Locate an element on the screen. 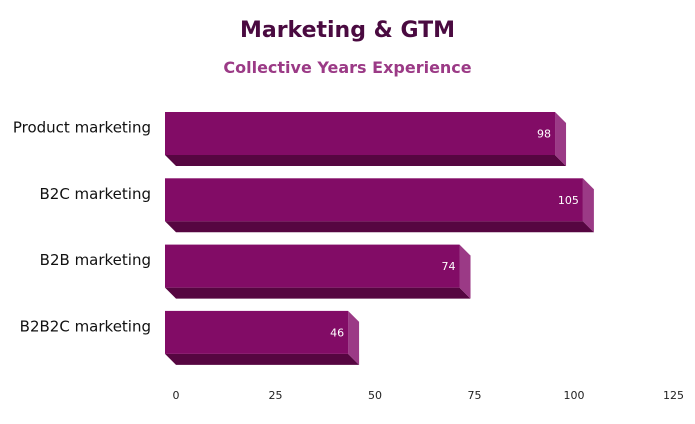  bar-value-label: 98 is located at coordinates (544, 134).